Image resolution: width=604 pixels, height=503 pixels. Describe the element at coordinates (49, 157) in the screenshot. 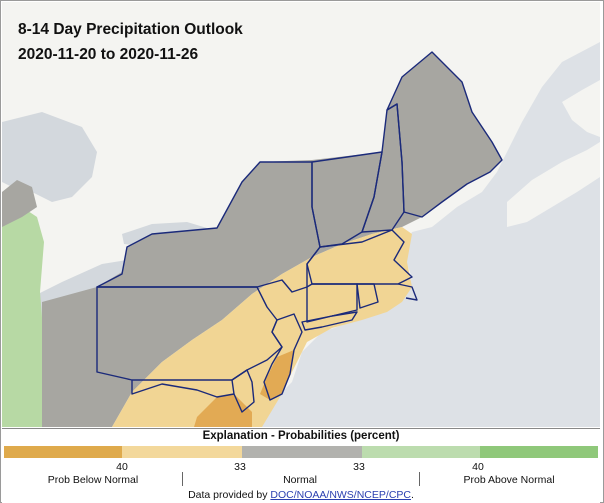

I see `lake-huron` at that location.